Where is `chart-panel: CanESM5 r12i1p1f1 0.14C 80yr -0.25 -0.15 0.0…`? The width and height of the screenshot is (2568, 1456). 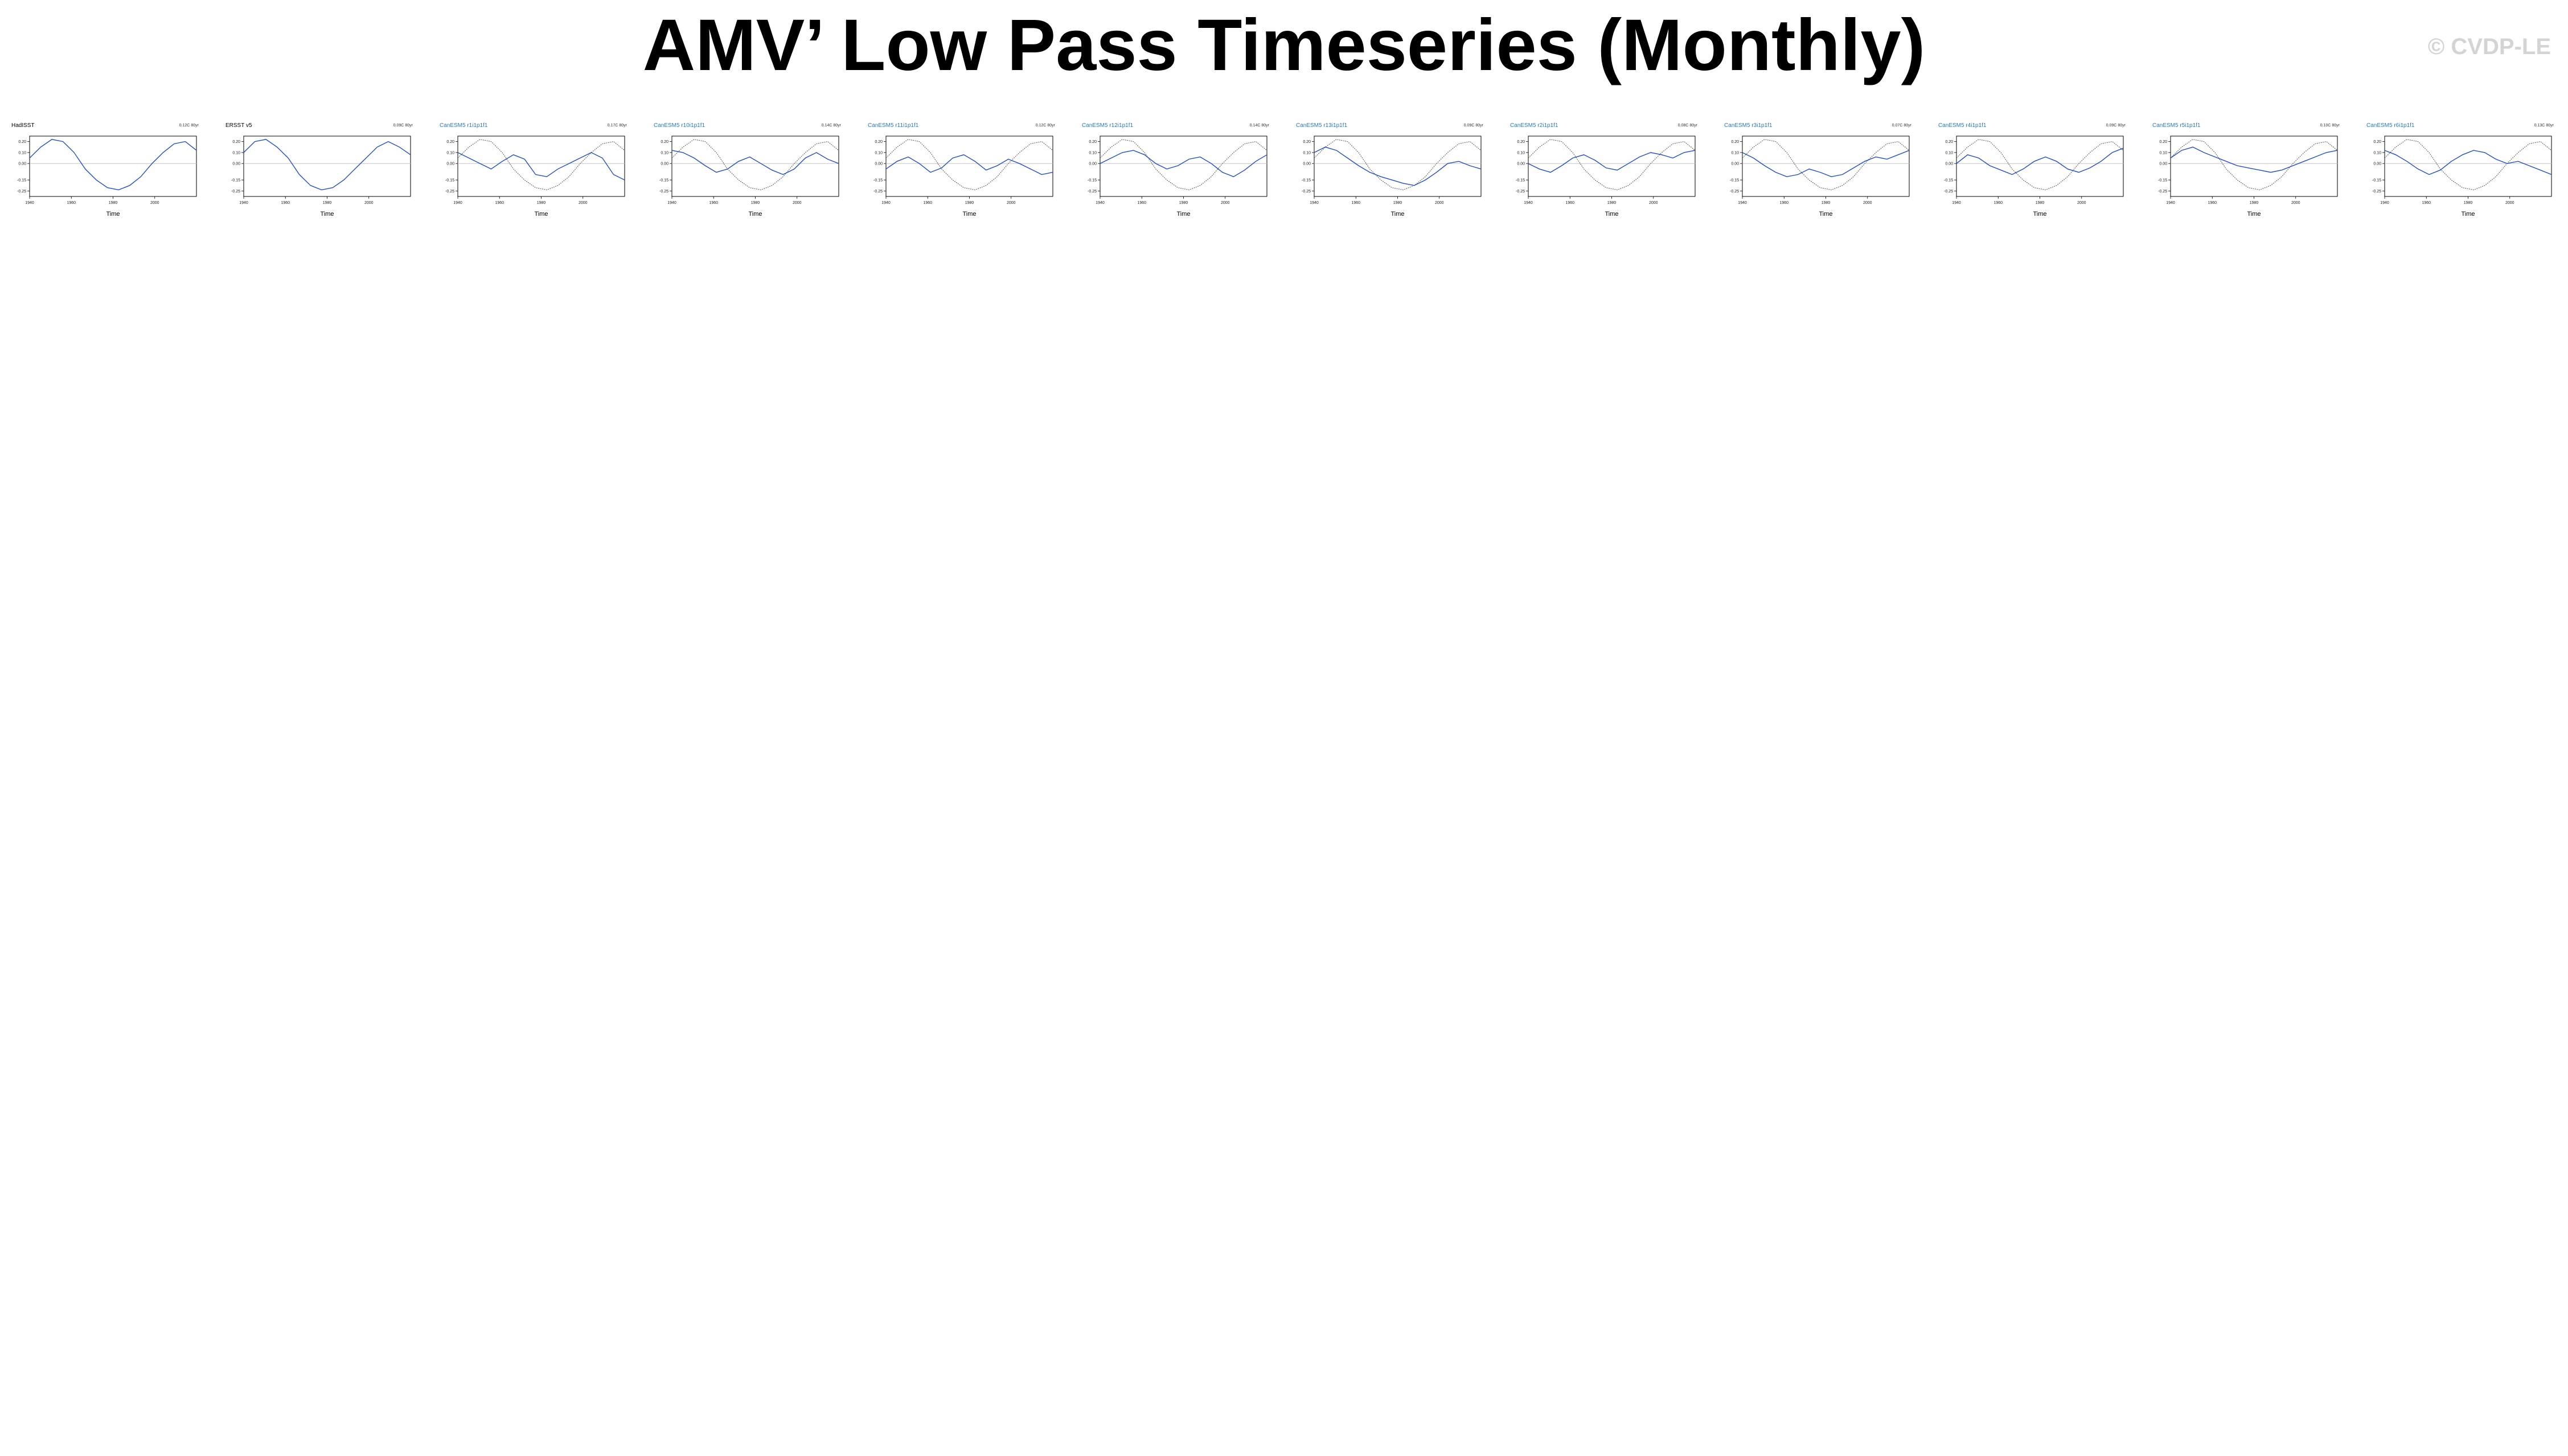 chart-panel: CanESM5 r12i1p1f1 0.14C 80yr -0.25 -0.15 0.0… is located at coordinates (1174, 171).